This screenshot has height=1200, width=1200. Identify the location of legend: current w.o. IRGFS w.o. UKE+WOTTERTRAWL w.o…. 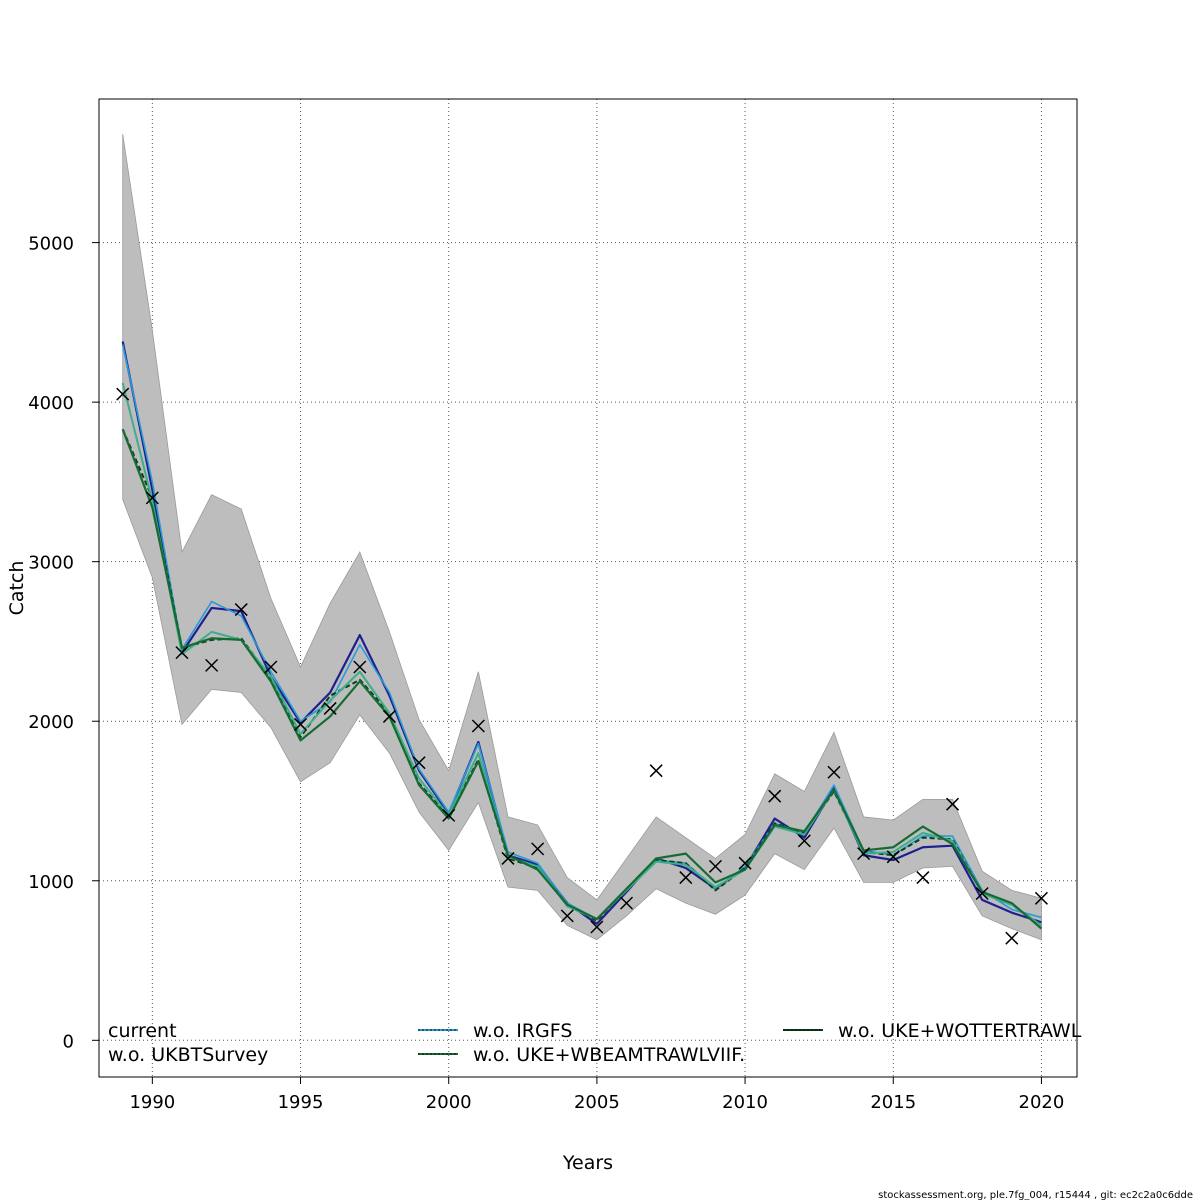
(595, 1043).